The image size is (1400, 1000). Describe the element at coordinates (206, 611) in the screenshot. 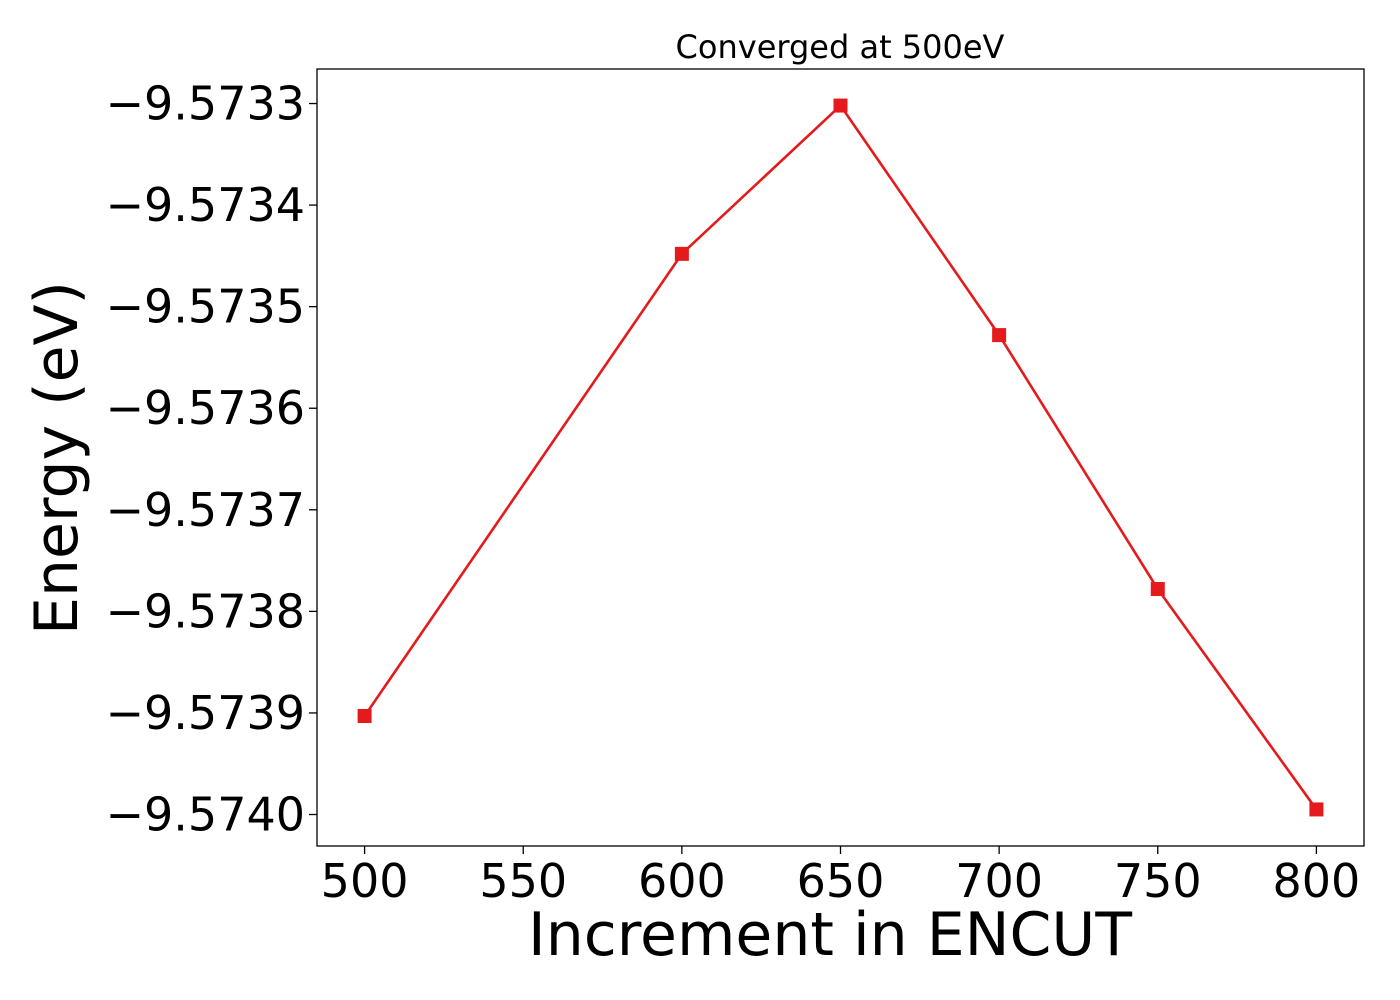

I see `y-tick-label: −9.5738` at that location.